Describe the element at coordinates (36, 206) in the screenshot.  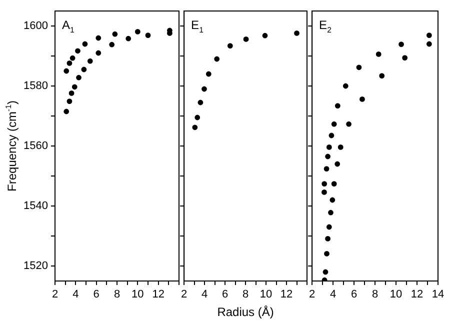
I see `y-tick-label: 1540` at that location.